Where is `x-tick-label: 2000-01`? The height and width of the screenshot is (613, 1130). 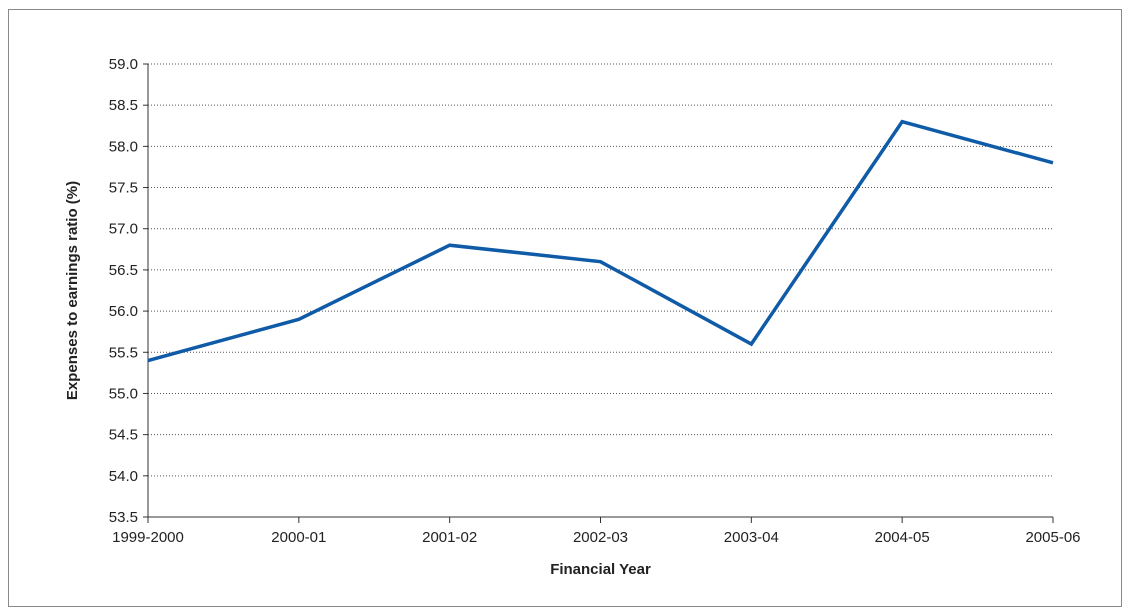 x-tick-label: 2000-01 is located at coordinates (298, 537).